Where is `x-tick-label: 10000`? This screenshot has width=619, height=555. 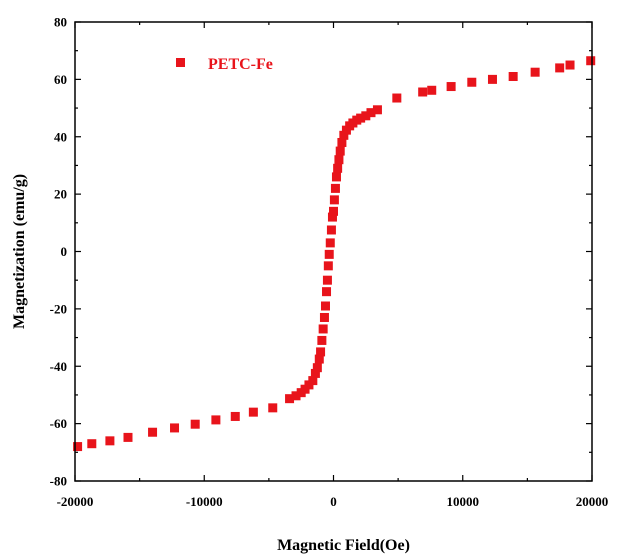
x-tick-label: 10000 is located at coordinates (463, 501).